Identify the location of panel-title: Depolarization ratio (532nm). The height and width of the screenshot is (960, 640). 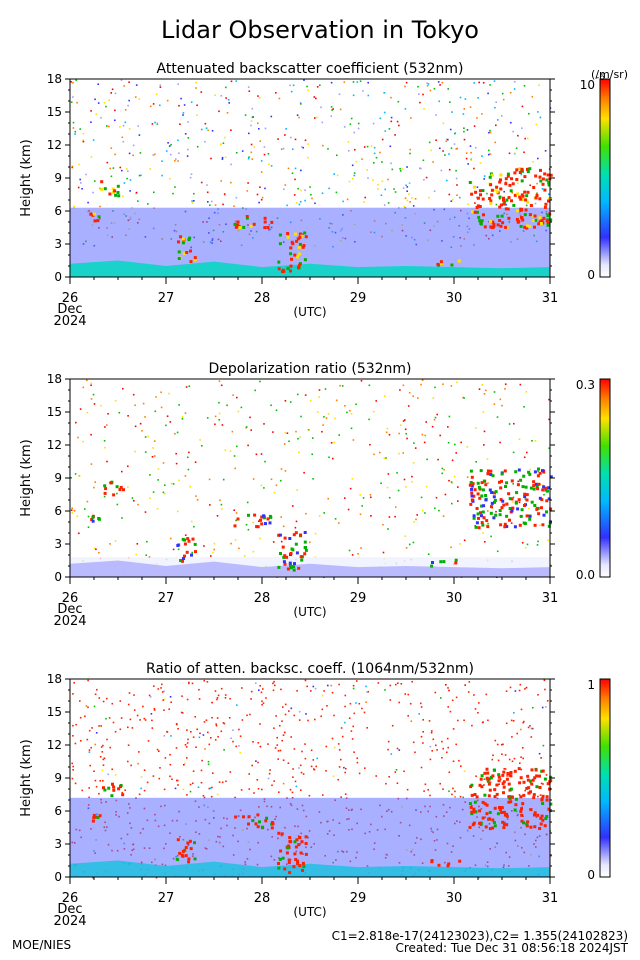
(309, 369).